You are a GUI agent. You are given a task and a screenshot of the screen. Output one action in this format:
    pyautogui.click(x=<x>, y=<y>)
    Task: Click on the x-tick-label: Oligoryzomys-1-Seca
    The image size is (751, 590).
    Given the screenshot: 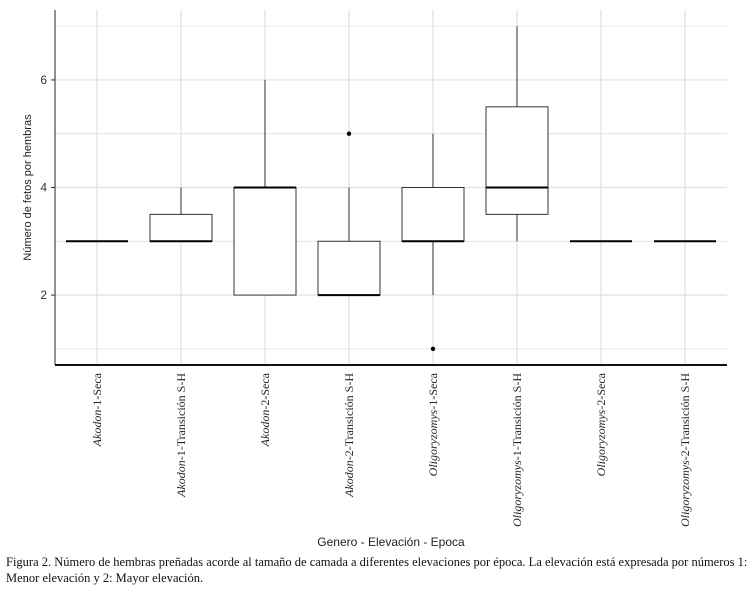 What is the action you would take?
    pyautogui.click(x=433, y=424)
    